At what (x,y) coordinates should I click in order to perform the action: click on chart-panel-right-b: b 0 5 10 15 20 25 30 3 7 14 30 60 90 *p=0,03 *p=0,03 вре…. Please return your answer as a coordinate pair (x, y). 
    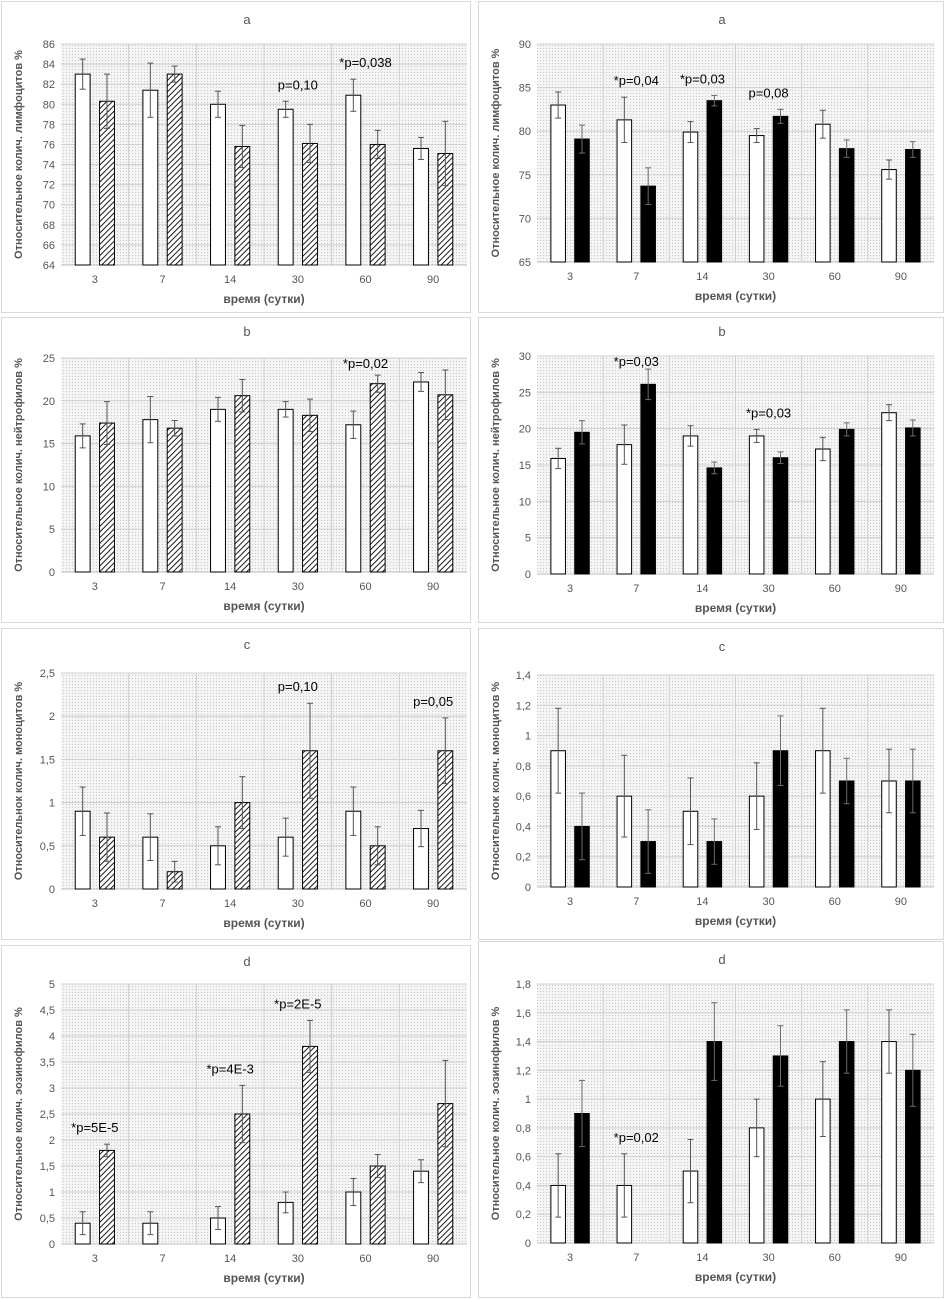
    Looking at the image, I should click on (711, 470).